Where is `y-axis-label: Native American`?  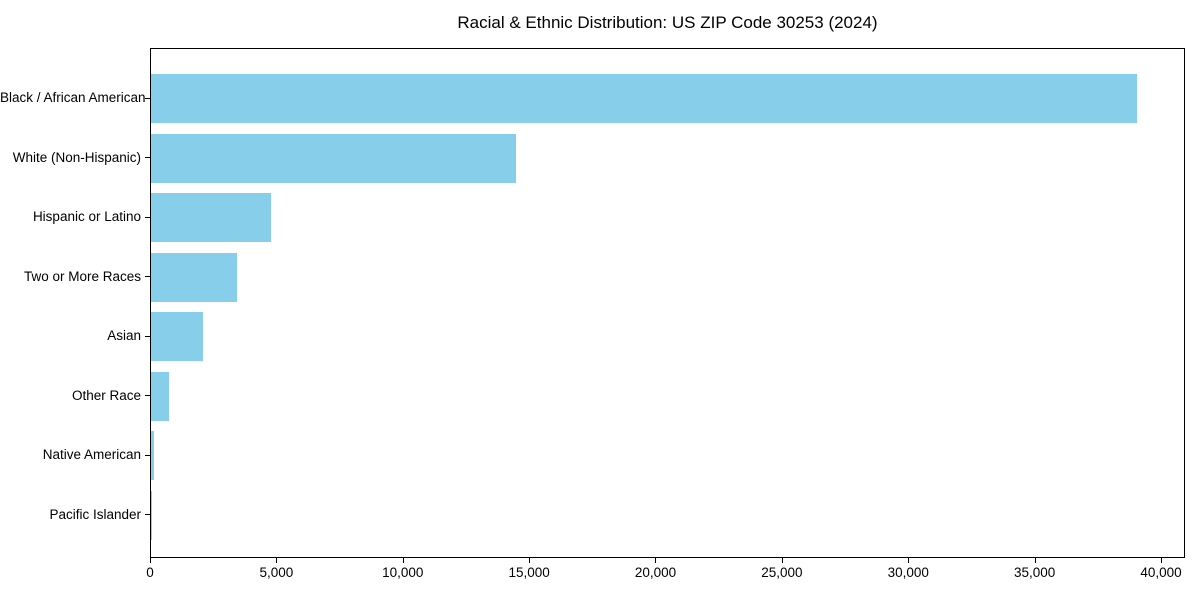 y-axis-label: Native American is located at coordinates (91, 455).